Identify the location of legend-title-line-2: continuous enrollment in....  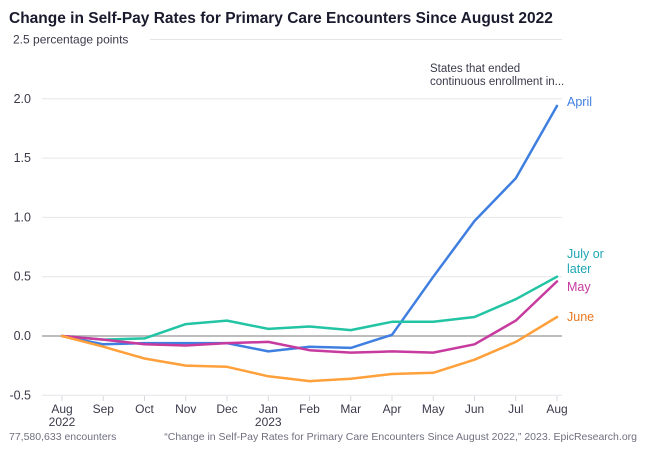
(497, 82).